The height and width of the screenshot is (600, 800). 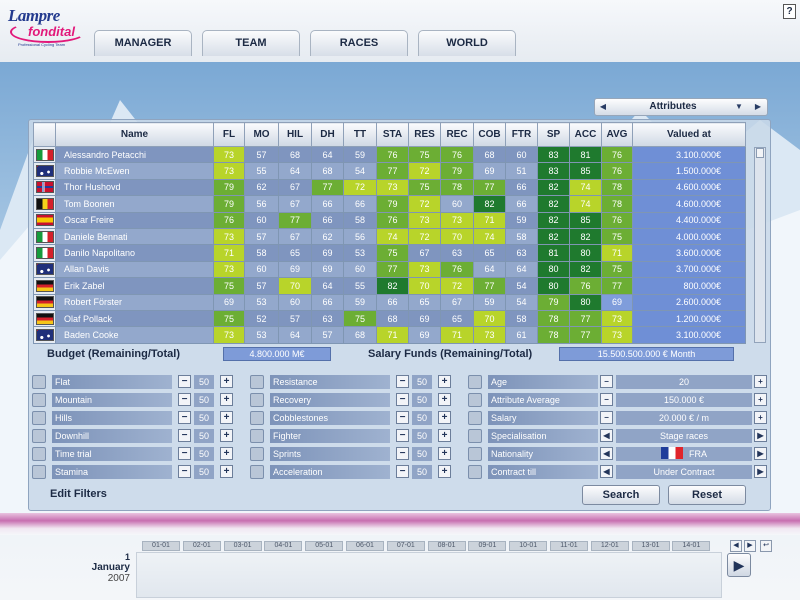 What do you see at coordinates (134, 302) in the screenshot?
I see `rider-name: Robert Förster` at bounding box center [134, 302].